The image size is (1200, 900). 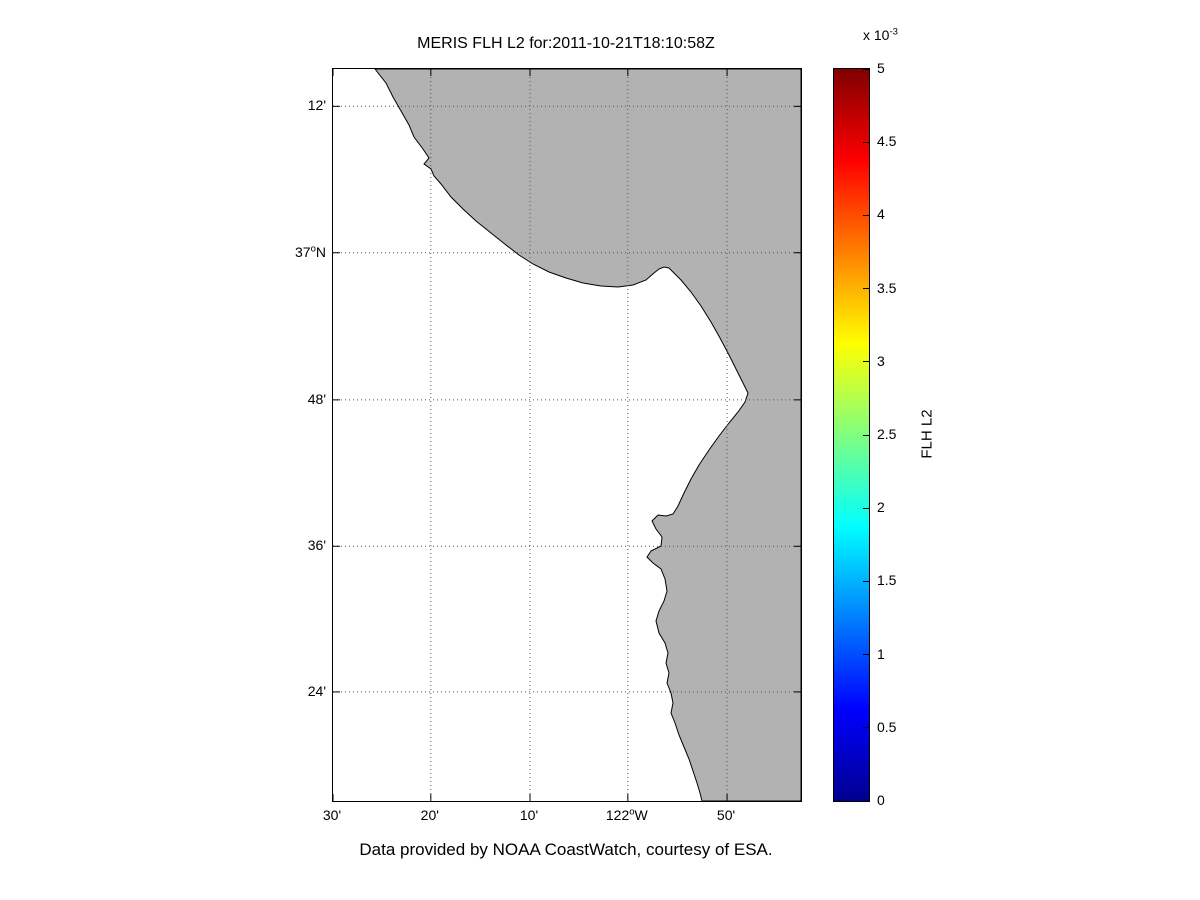 What do you see at coordinates (887, 726) in the screenshot?
I see `colorbar-tick-label: 0.5` at bounding box center [887, 726].